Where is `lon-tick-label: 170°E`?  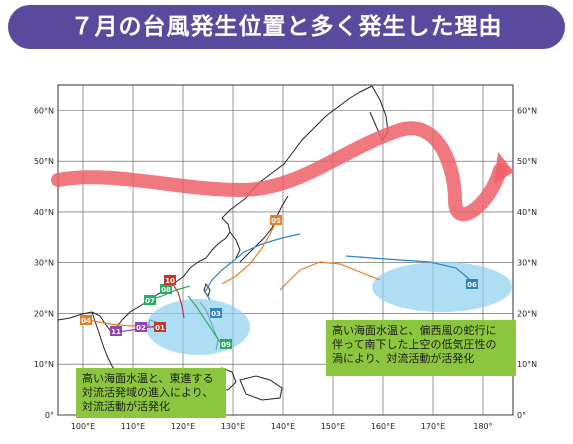 lon-tick-label: 170°E is located at coordinates (433, 426).